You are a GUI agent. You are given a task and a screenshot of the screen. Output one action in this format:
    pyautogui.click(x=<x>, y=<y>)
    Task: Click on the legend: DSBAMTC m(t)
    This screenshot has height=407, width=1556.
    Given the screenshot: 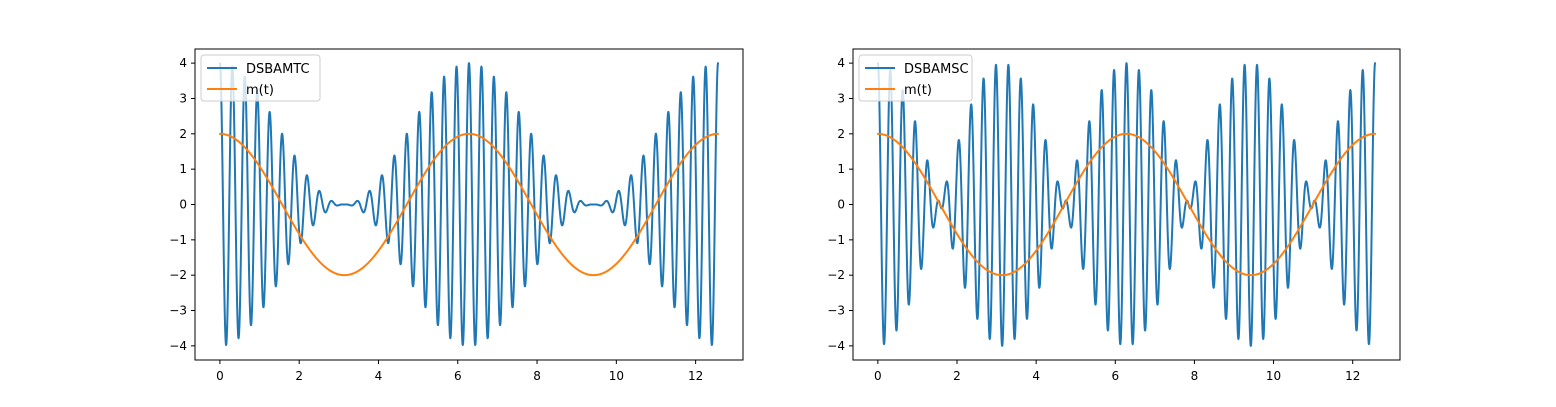 What is the action you would take?
    pyautogui.click(x=260, y=78)
    